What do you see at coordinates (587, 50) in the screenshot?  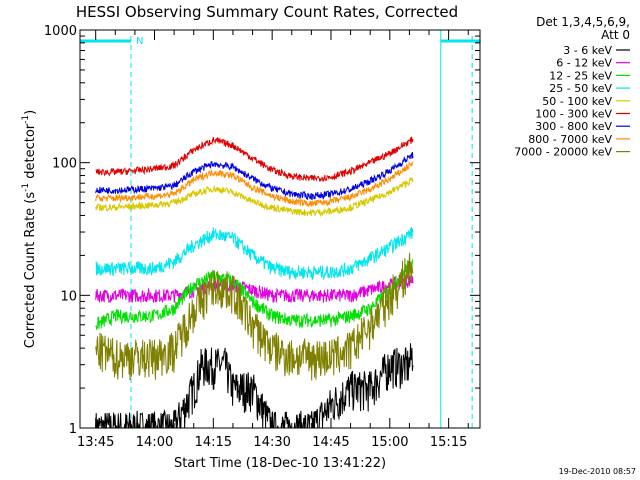 I see `legend-item-label: 3 - 6 keV` at bounding box center [587, 50].